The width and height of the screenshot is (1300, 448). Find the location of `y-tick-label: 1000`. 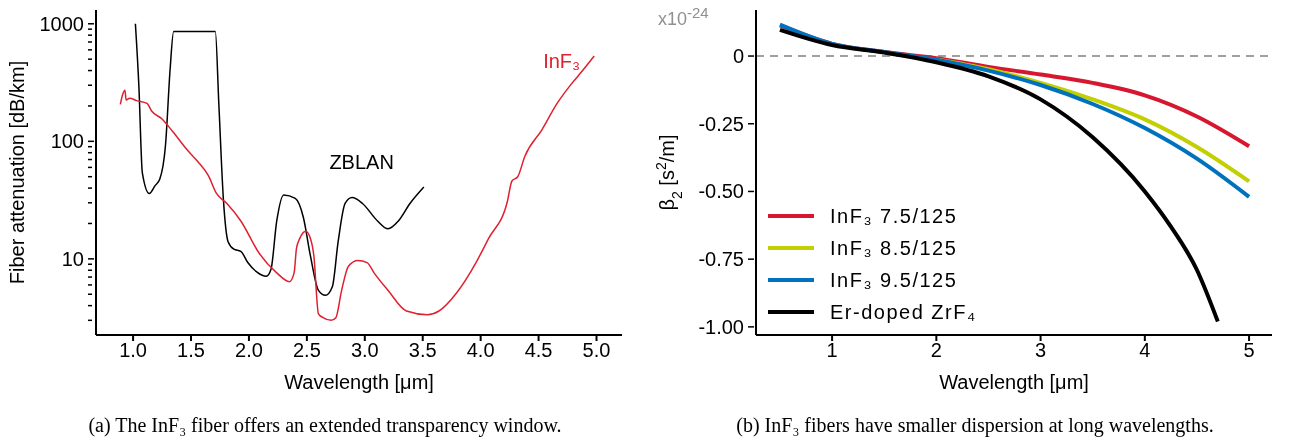

y-tick-label: 1000 is located at coordinates (61, 23).